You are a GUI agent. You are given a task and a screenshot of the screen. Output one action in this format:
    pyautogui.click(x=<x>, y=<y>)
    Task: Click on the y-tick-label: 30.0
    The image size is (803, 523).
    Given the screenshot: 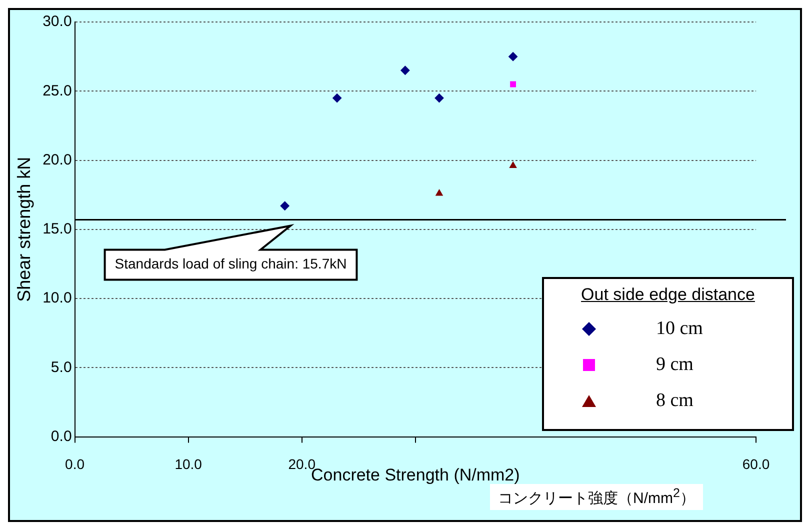 What is the action you would take?
    pyautogui.click(x=57, y=21)
    